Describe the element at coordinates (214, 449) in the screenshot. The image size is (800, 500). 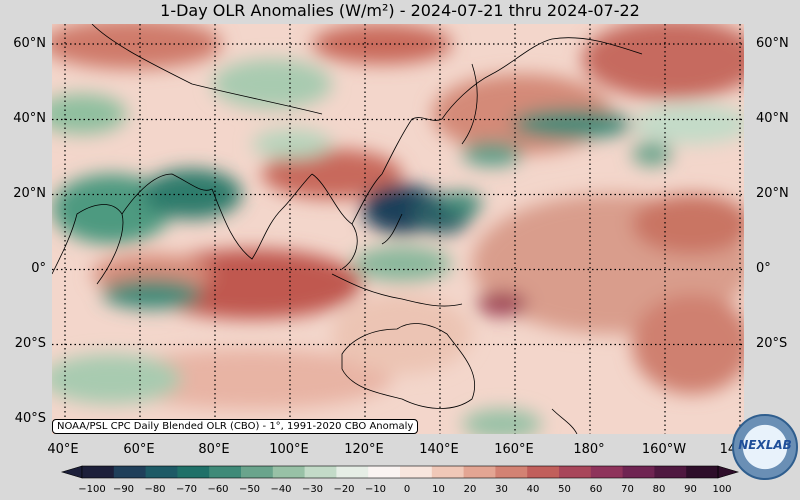
I see `lon-label: 80°E` at that location.